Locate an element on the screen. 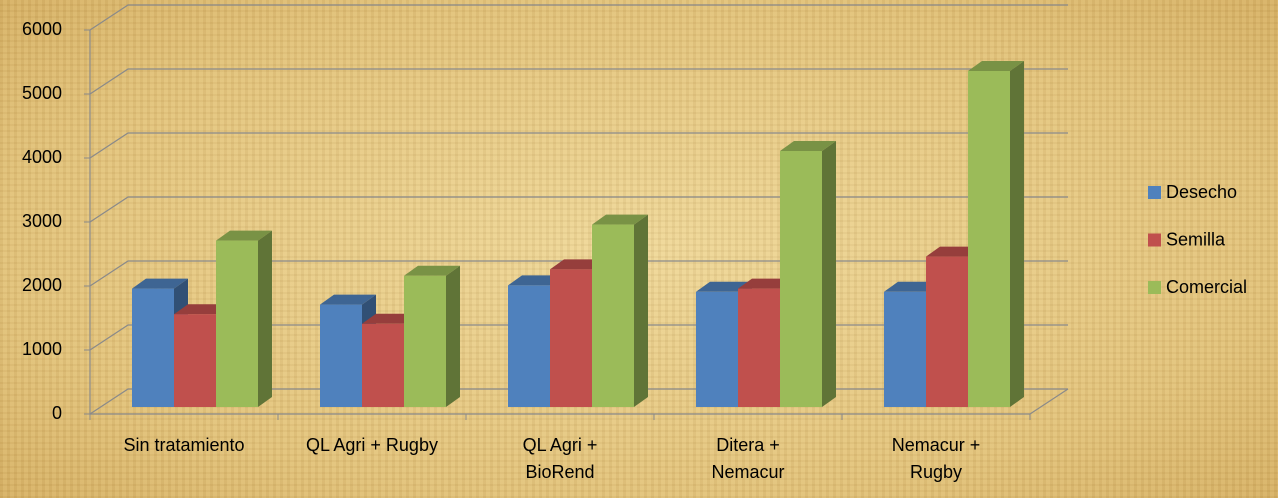 The height and width of the screenshot is (498, 1278). floor-edge is located at coordinates (1049, 401).